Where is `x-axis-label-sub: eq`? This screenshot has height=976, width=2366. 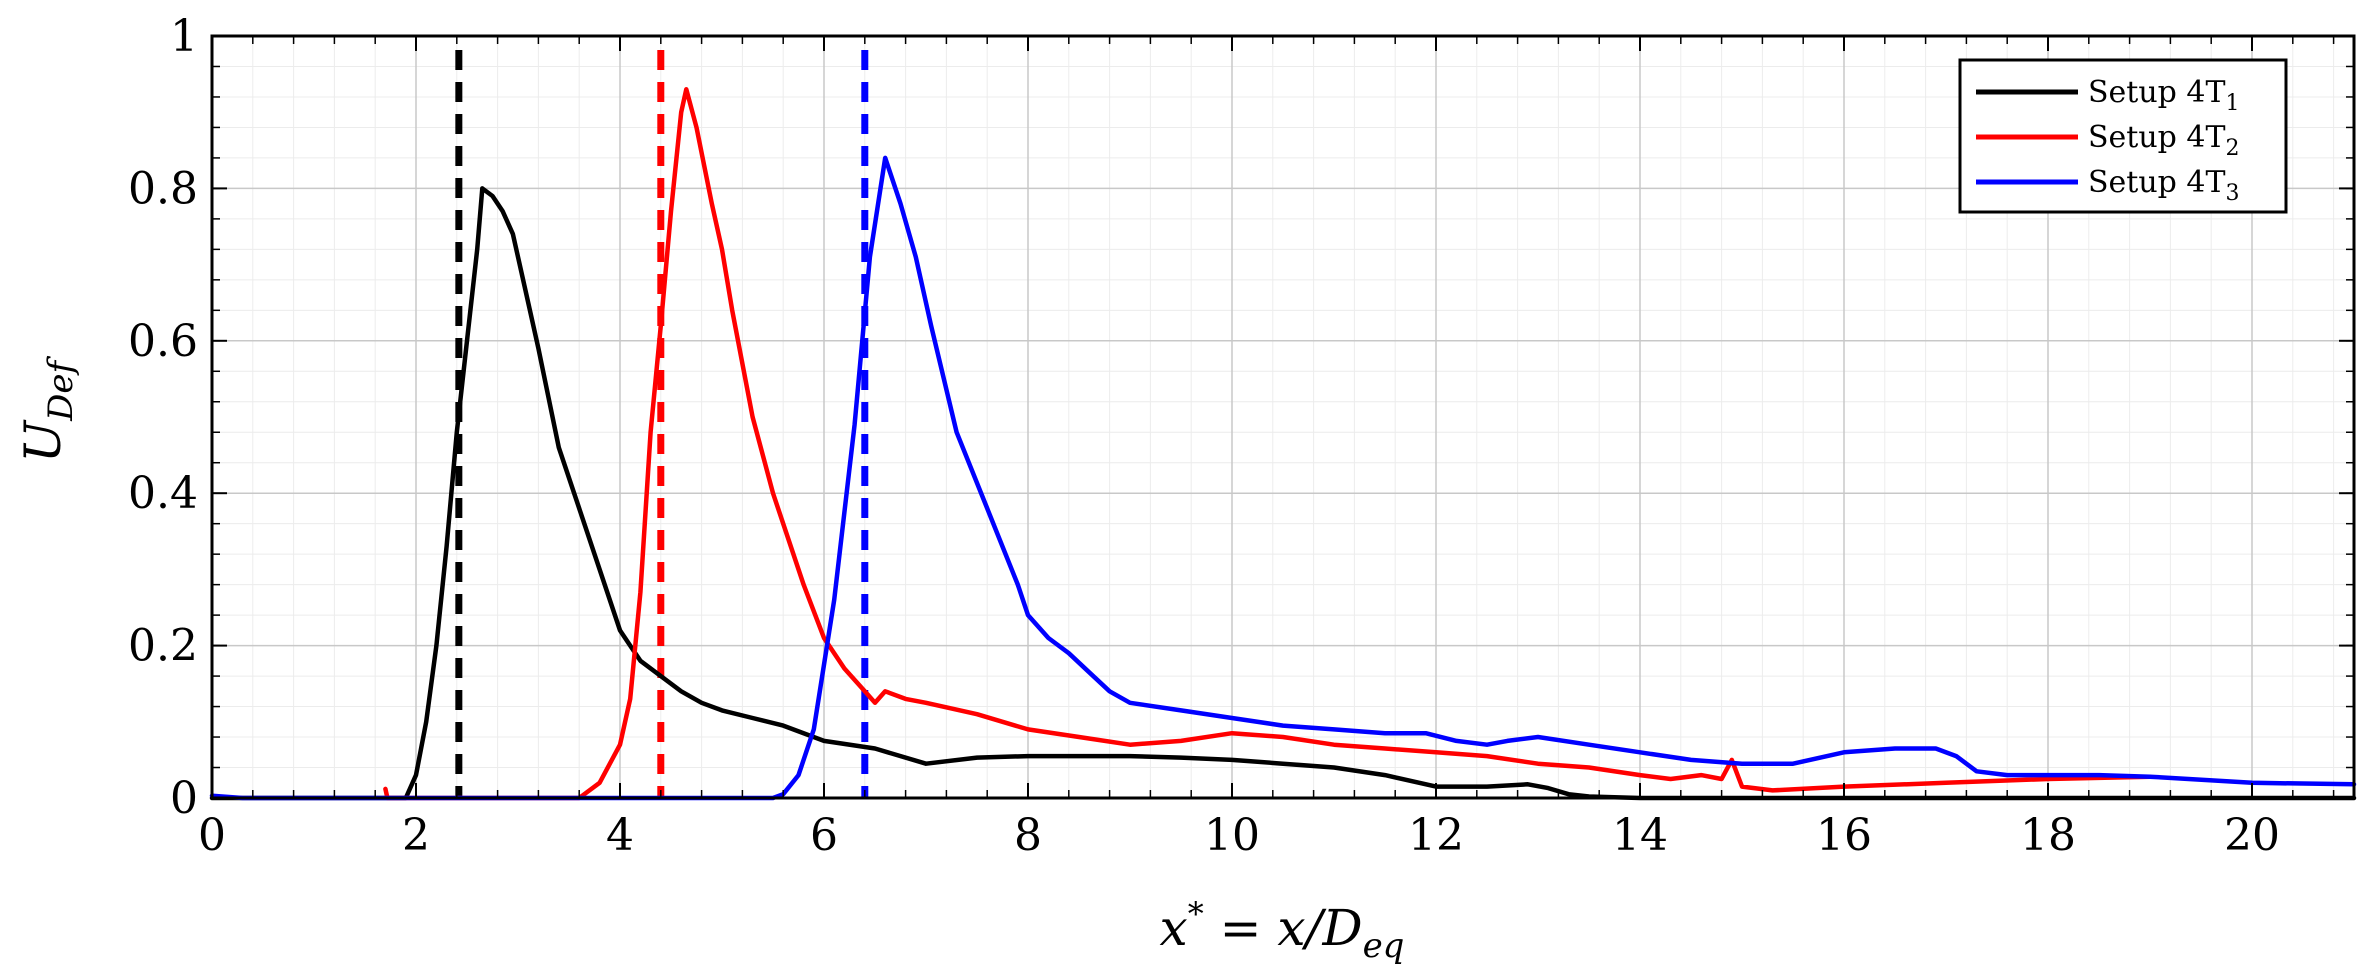
x-axis-label-sub: eq is located at coordinates (1384, 946).